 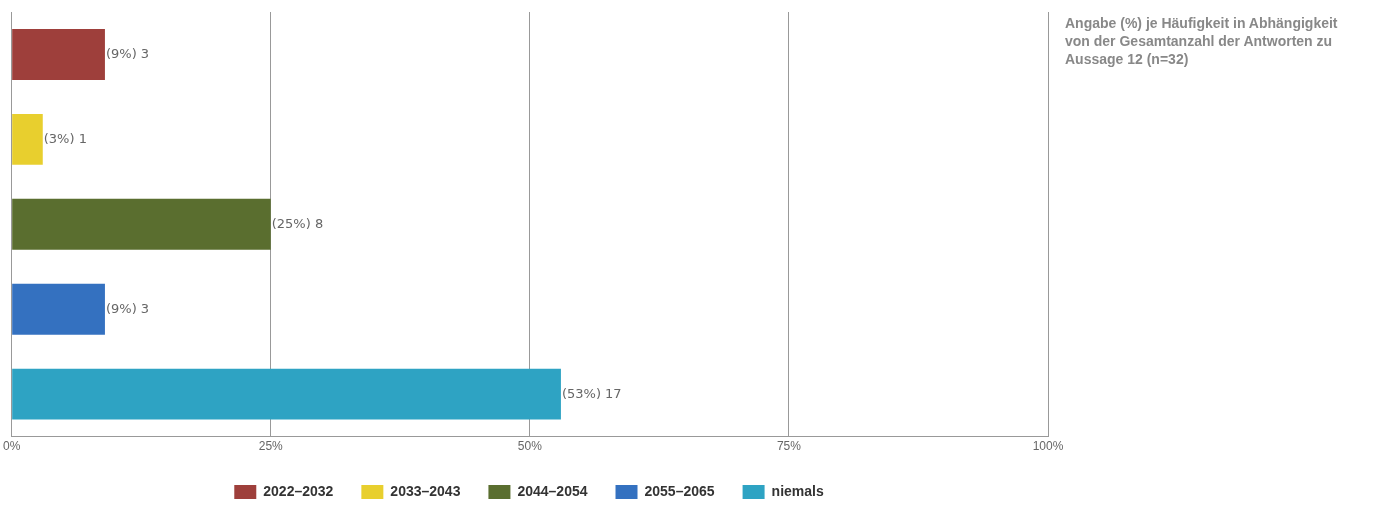 What do you see at coordinates (797, 490) in the screenshot?
I see `legend-label: niemals` at bounding box center [797, 490].